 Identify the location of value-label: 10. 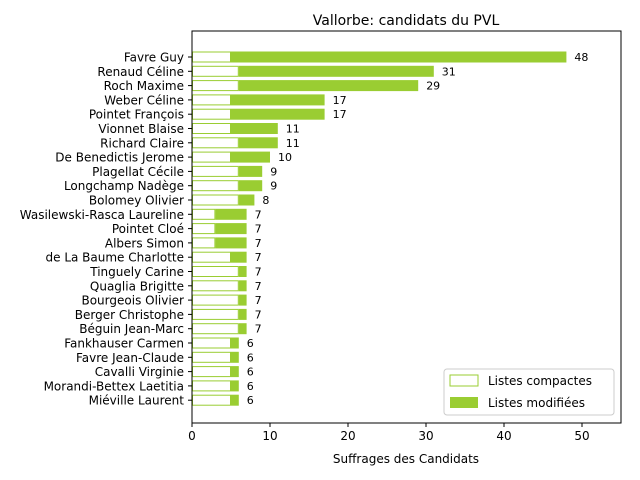
(285, 157).